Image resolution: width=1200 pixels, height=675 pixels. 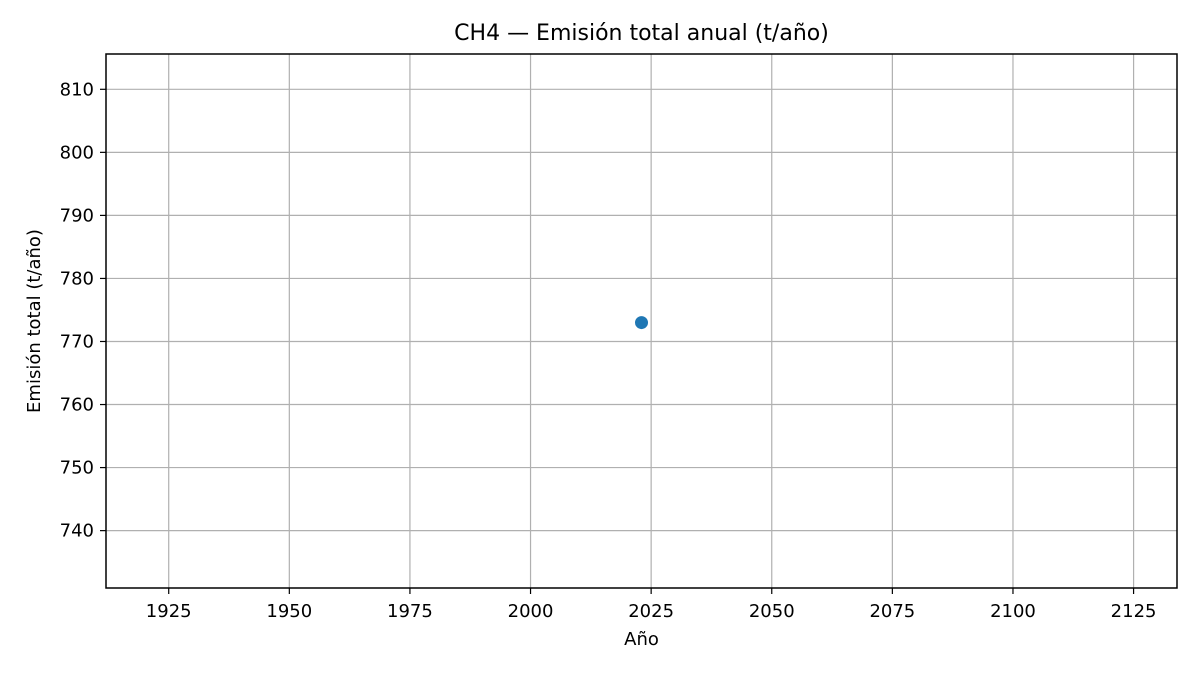 What do you see at coordinates (772, 611) in the screenshot?
I see `x-tick-label: 2050` at bounding box center [772, 611].